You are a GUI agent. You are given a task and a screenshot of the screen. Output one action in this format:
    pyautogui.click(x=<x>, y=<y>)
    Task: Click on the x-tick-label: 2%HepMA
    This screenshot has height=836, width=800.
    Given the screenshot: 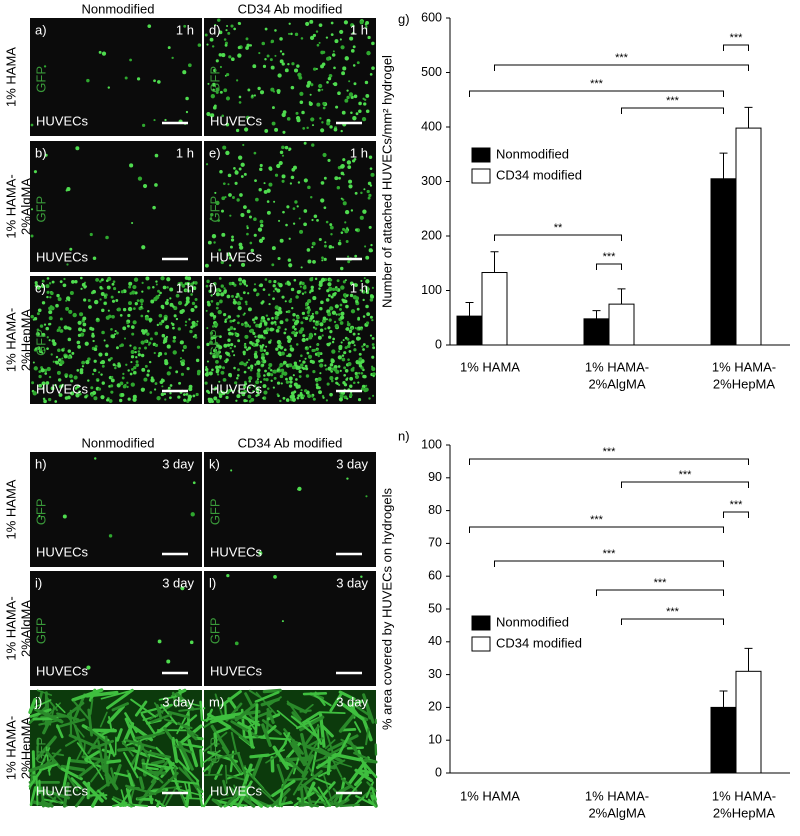 What is the action you would take?
    pyautogui.click(x=744, y=383)
    